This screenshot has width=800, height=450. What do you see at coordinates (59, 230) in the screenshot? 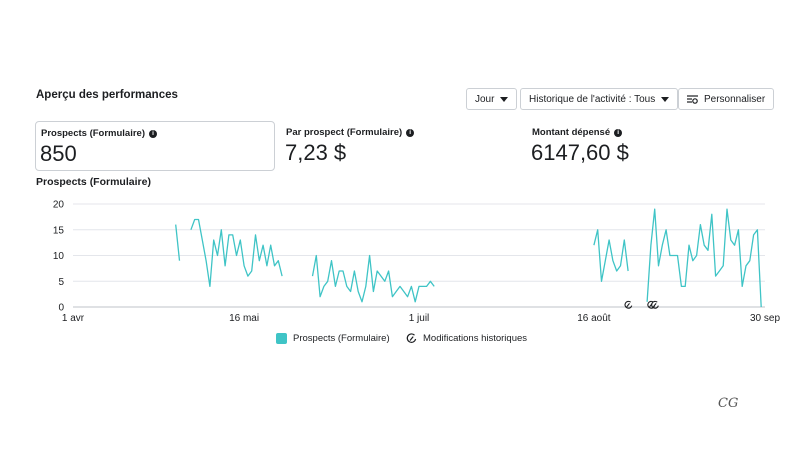
I see `y-tick-label: 15` at bounding box center [59, 230].